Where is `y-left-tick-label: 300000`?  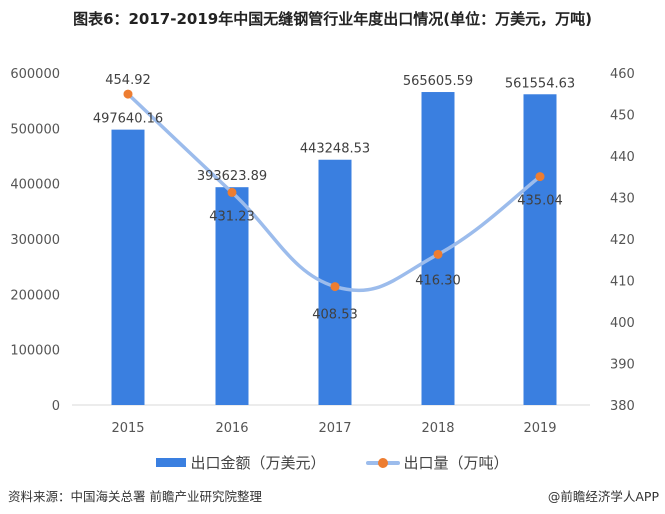 y-left-tick-label: 300000 is located at coordinates (35, 240).